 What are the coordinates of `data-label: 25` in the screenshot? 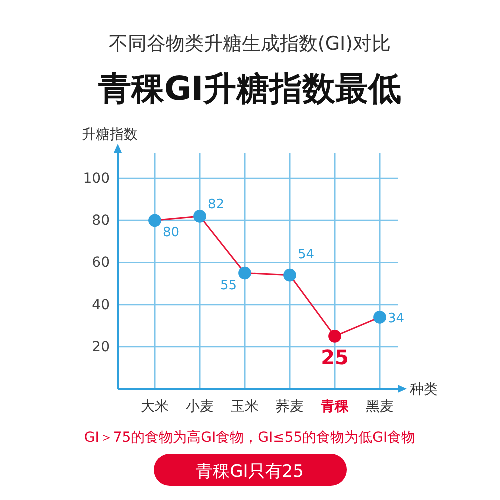 It's located at (335, 357).